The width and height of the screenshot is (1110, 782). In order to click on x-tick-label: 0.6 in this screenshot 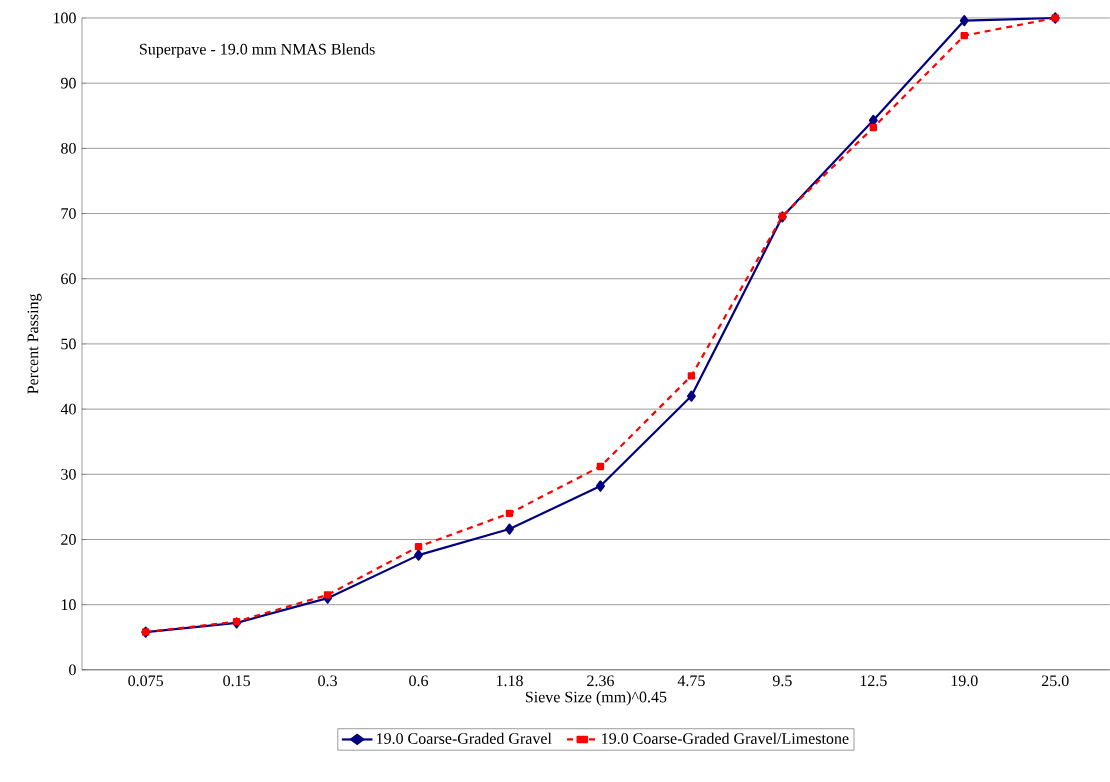, I will do `click(419, 681)`.